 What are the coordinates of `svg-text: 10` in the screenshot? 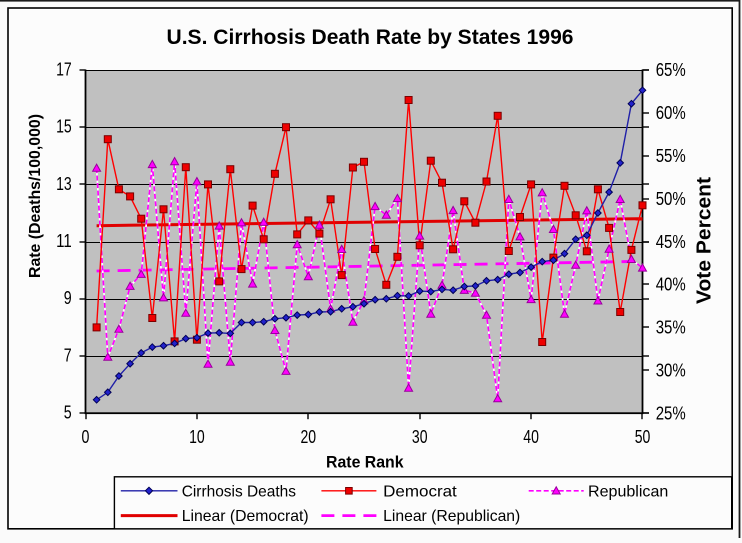 It's located at (197, 437).